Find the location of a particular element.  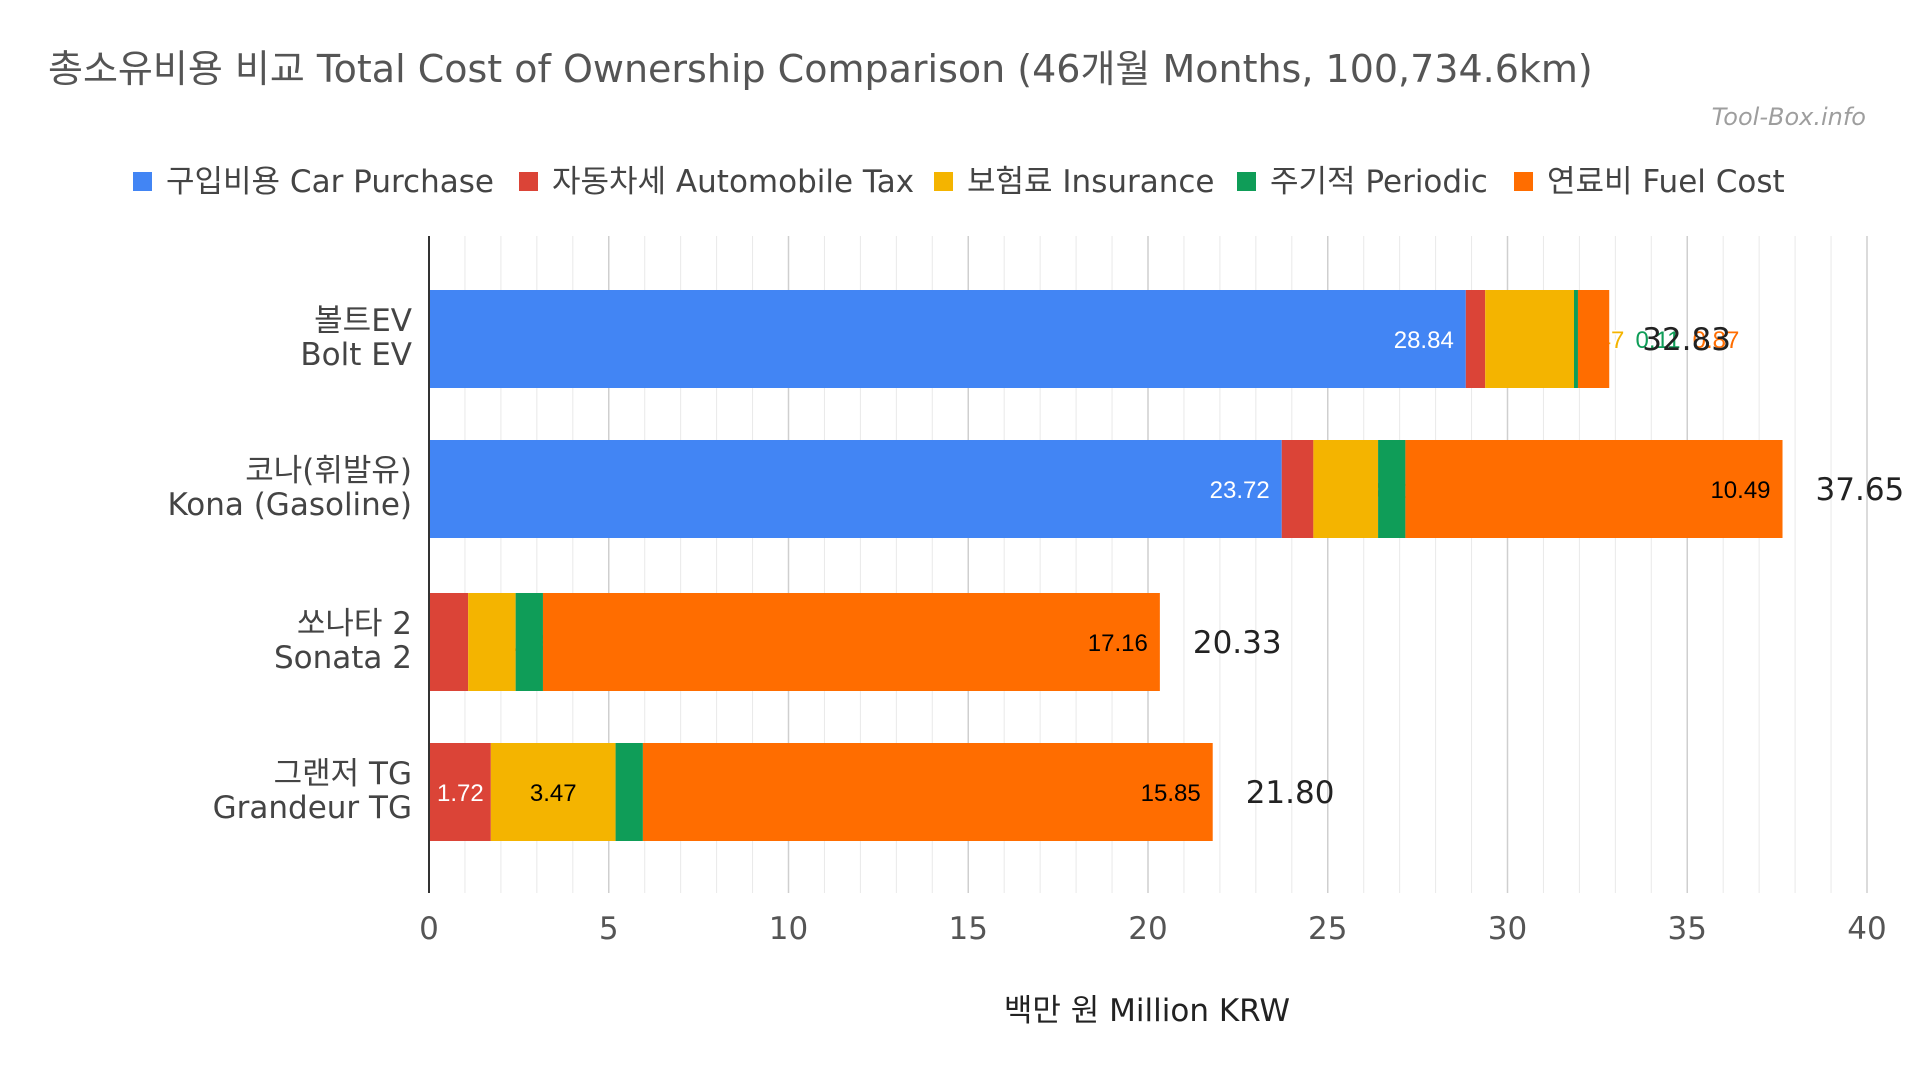

segment-label: 0.11 is located at coordinates (1658, 340).